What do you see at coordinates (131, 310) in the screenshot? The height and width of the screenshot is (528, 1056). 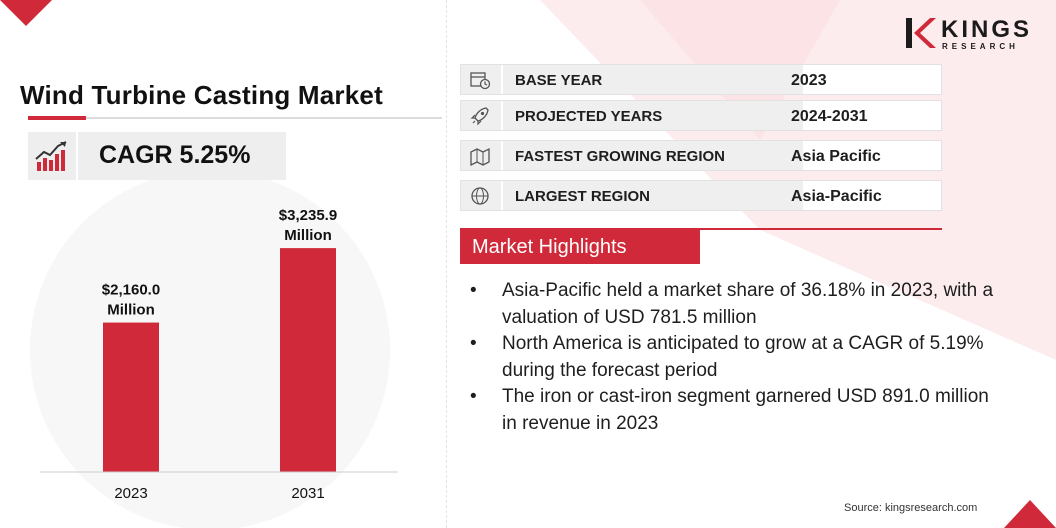 I see `data-label-2023-line2: Million` at bounding box center [131, 310].